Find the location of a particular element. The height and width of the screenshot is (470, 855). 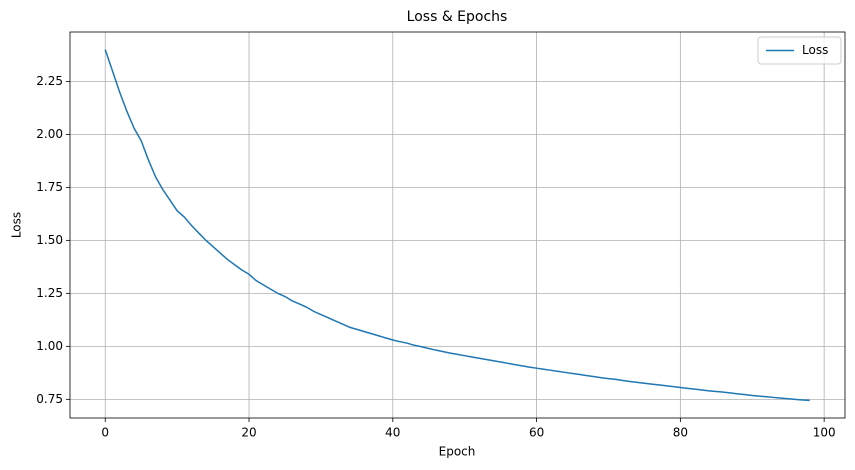

x-axis-label: Epoch is located at coordinates (457, 452).